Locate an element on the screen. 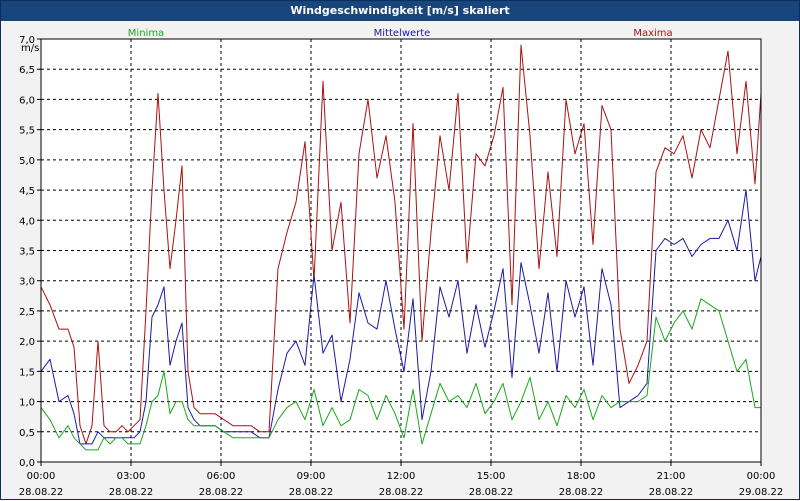 The width and height of the screenshot is (800, 501). x-tick-time-label: 12:00 is located at coordinates (401, 476).